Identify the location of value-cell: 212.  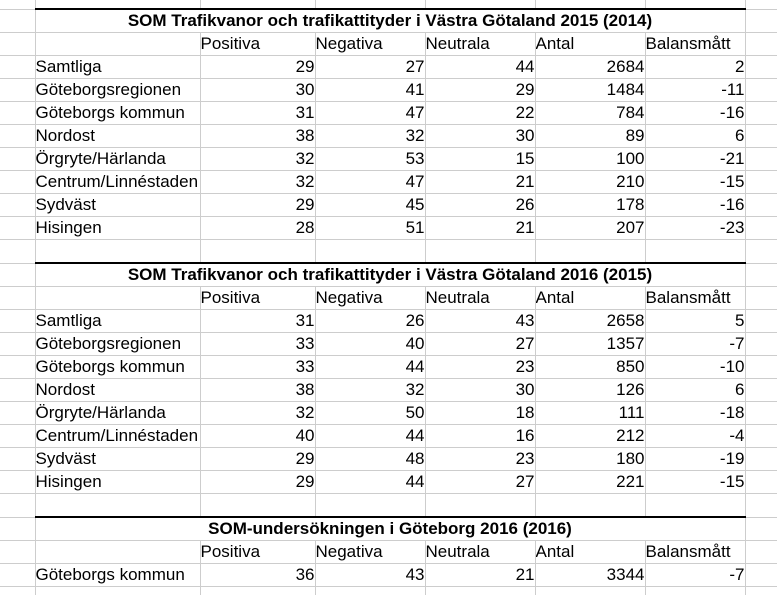
(590, 436).